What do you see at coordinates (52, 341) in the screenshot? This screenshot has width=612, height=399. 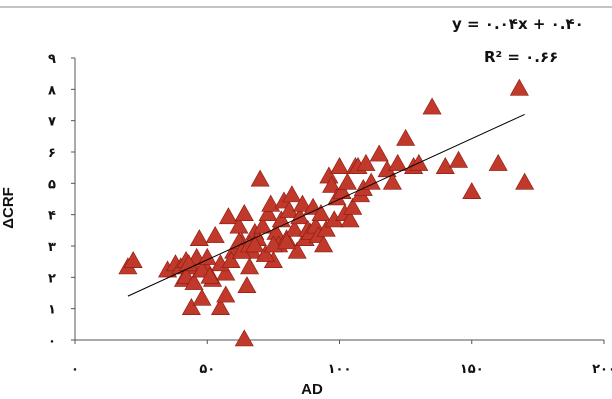 I see `y-tick-label: ۰` at bounding box center [52, 341].